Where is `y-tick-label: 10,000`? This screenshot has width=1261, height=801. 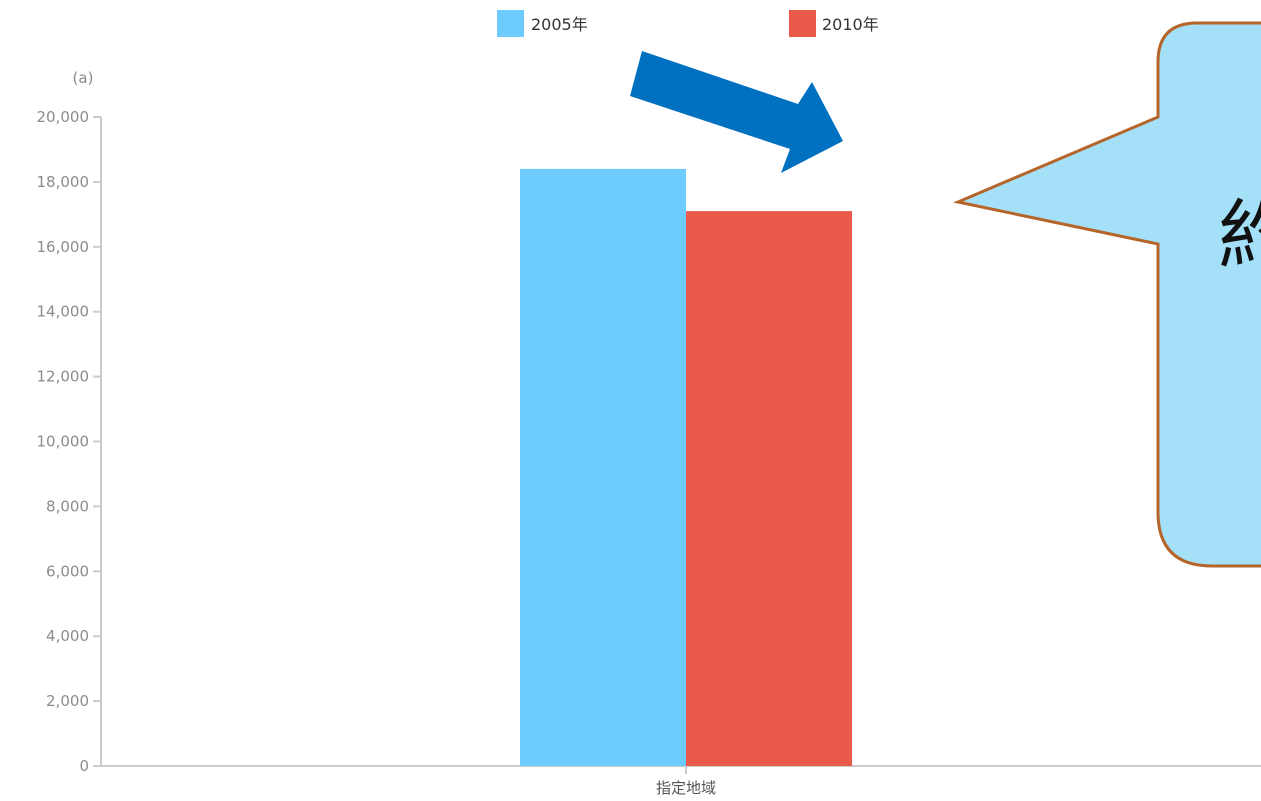
y-tick-label: 10,000 is located at coordinates (63, 442).